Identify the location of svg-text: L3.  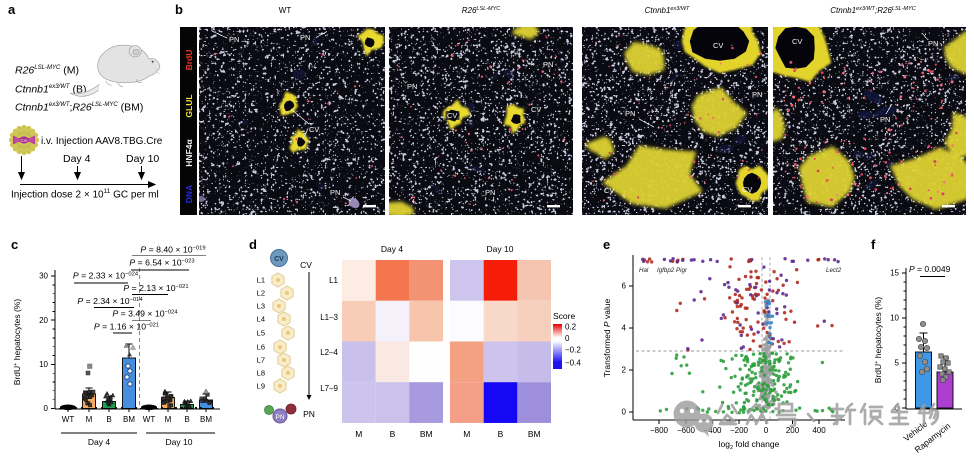
(261, 306).